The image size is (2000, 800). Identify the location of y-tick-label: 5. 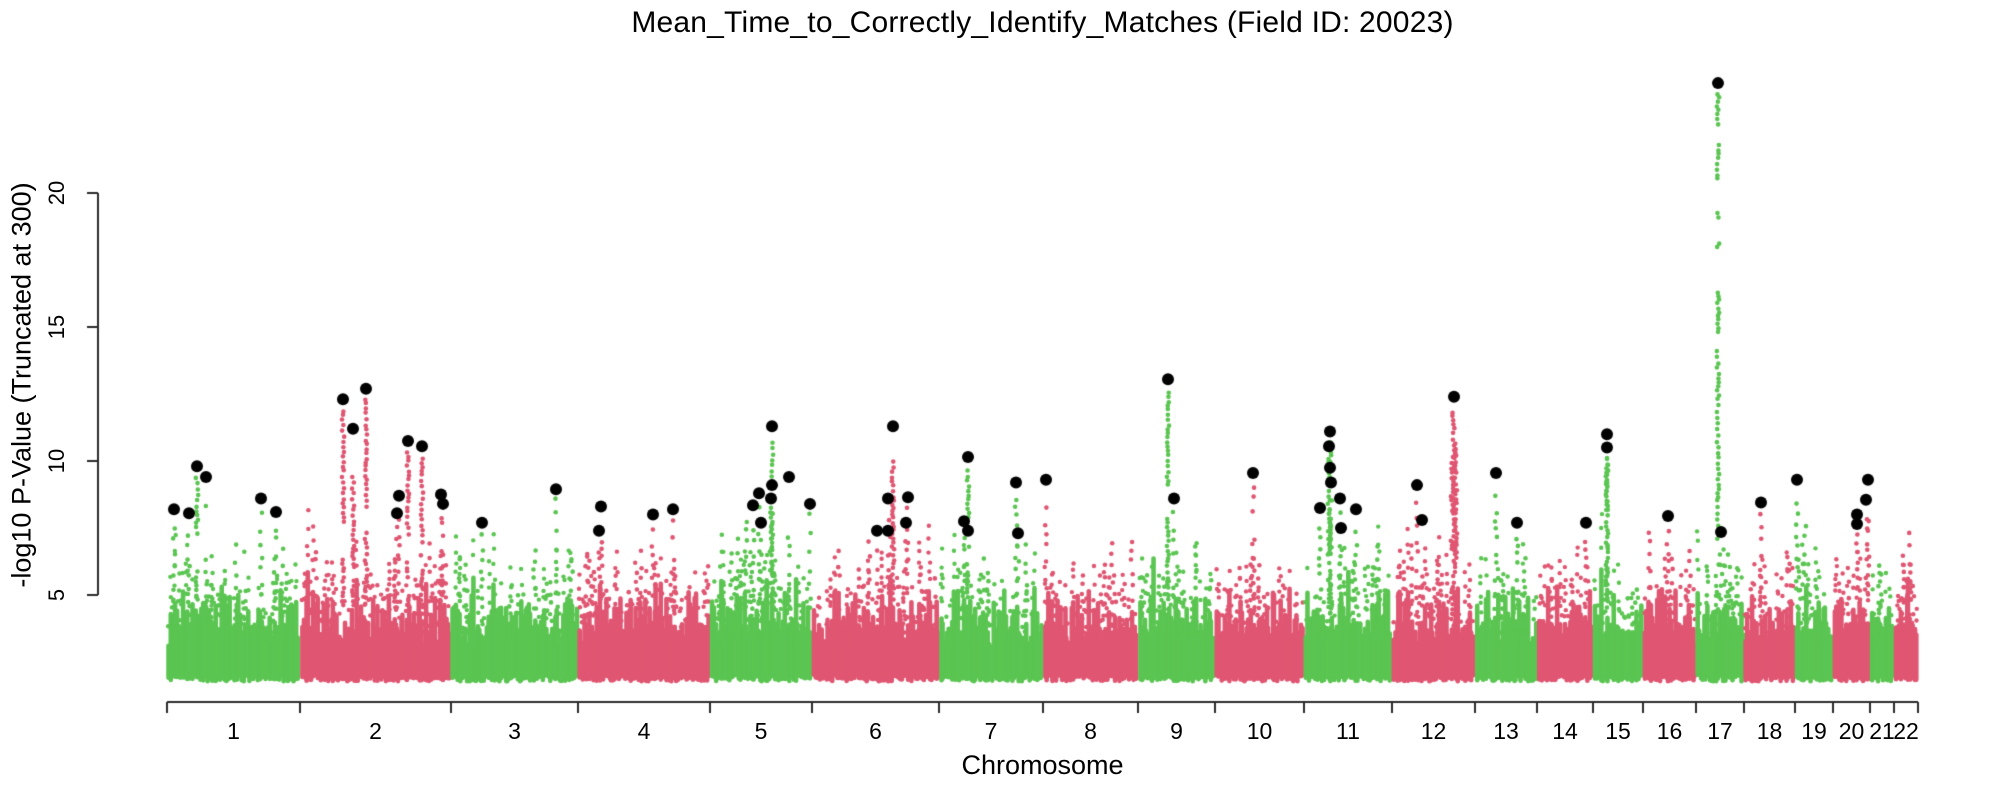
(56, 595).